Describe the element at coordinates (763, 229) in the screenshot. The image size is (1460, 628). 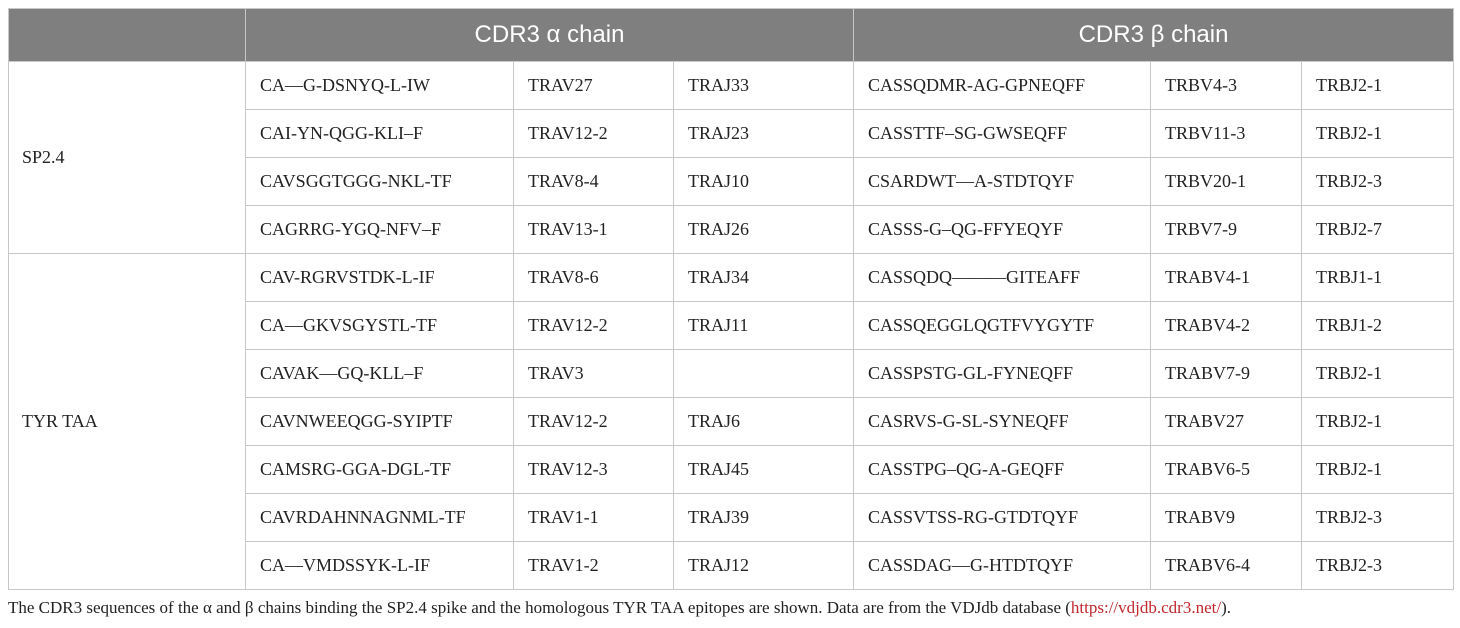
I see `traj-cell: TRAJ26` at that location.